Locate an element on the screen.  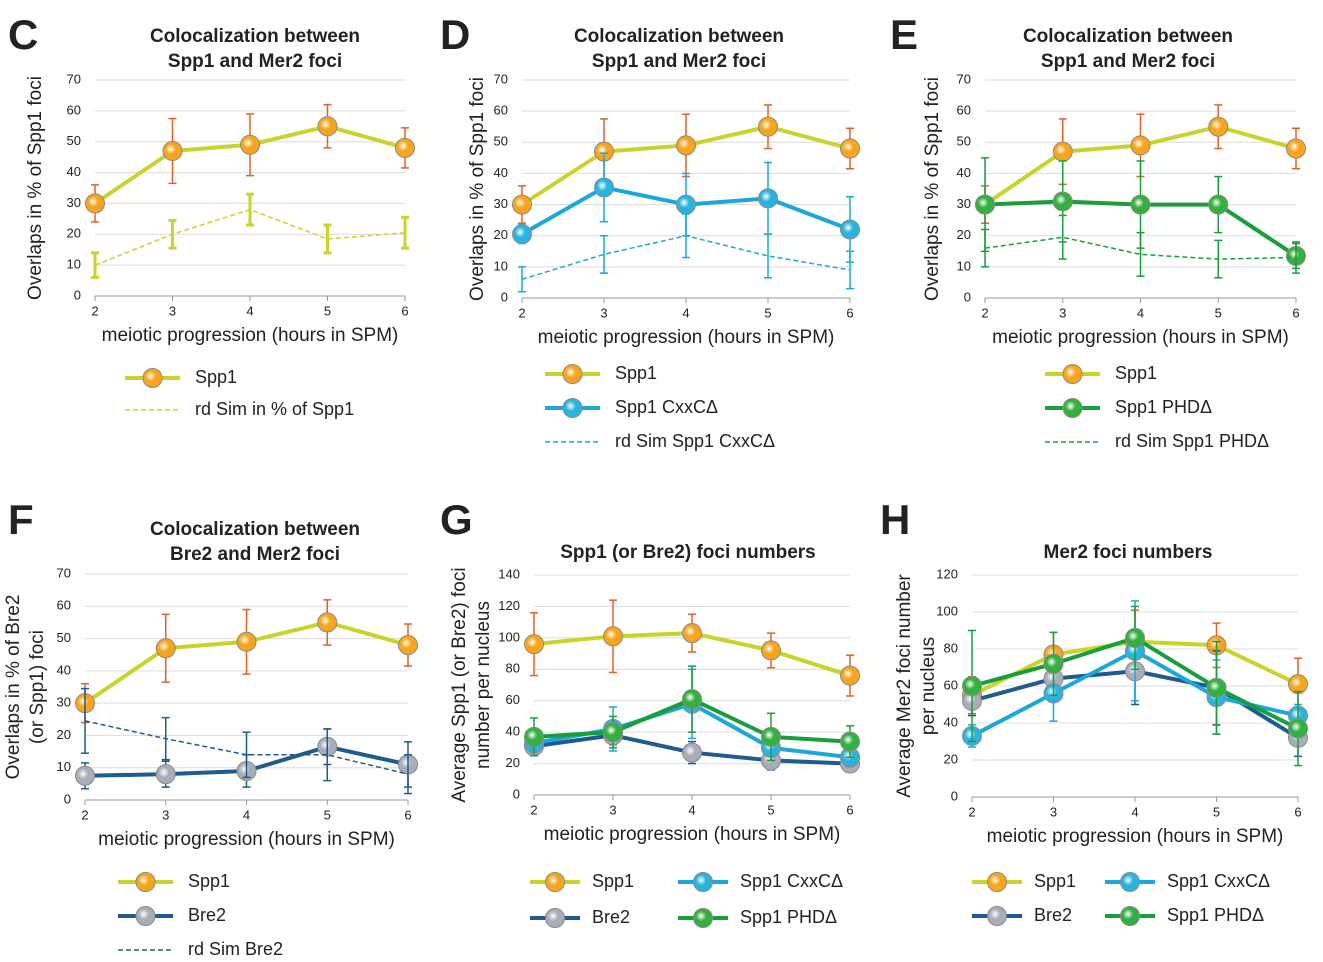
panel-letter: C is located at coordinates (23, 34).